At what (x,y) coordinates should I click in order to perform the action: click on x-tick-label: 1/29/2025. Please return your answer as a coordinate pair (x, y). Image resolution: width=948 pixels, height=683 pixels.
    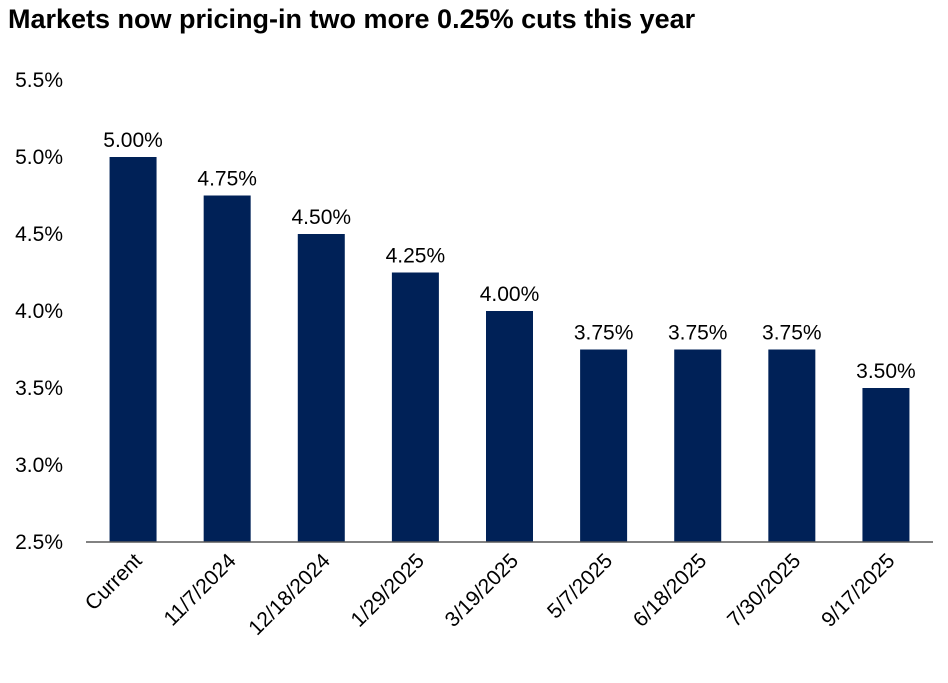
    Looking at the image, I should click on (388, 590).